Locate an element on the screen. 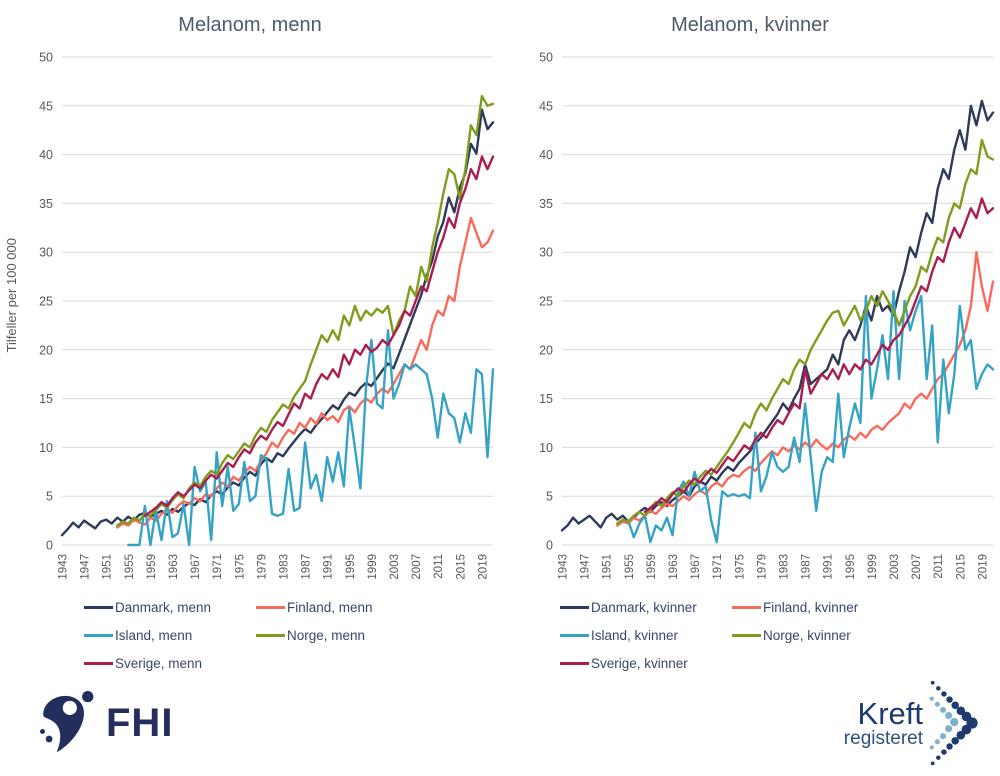 This screenshot has width=1000, height=776. chart-title-kvinner: Melanom, kvinner is located at coordinates (750, 25).